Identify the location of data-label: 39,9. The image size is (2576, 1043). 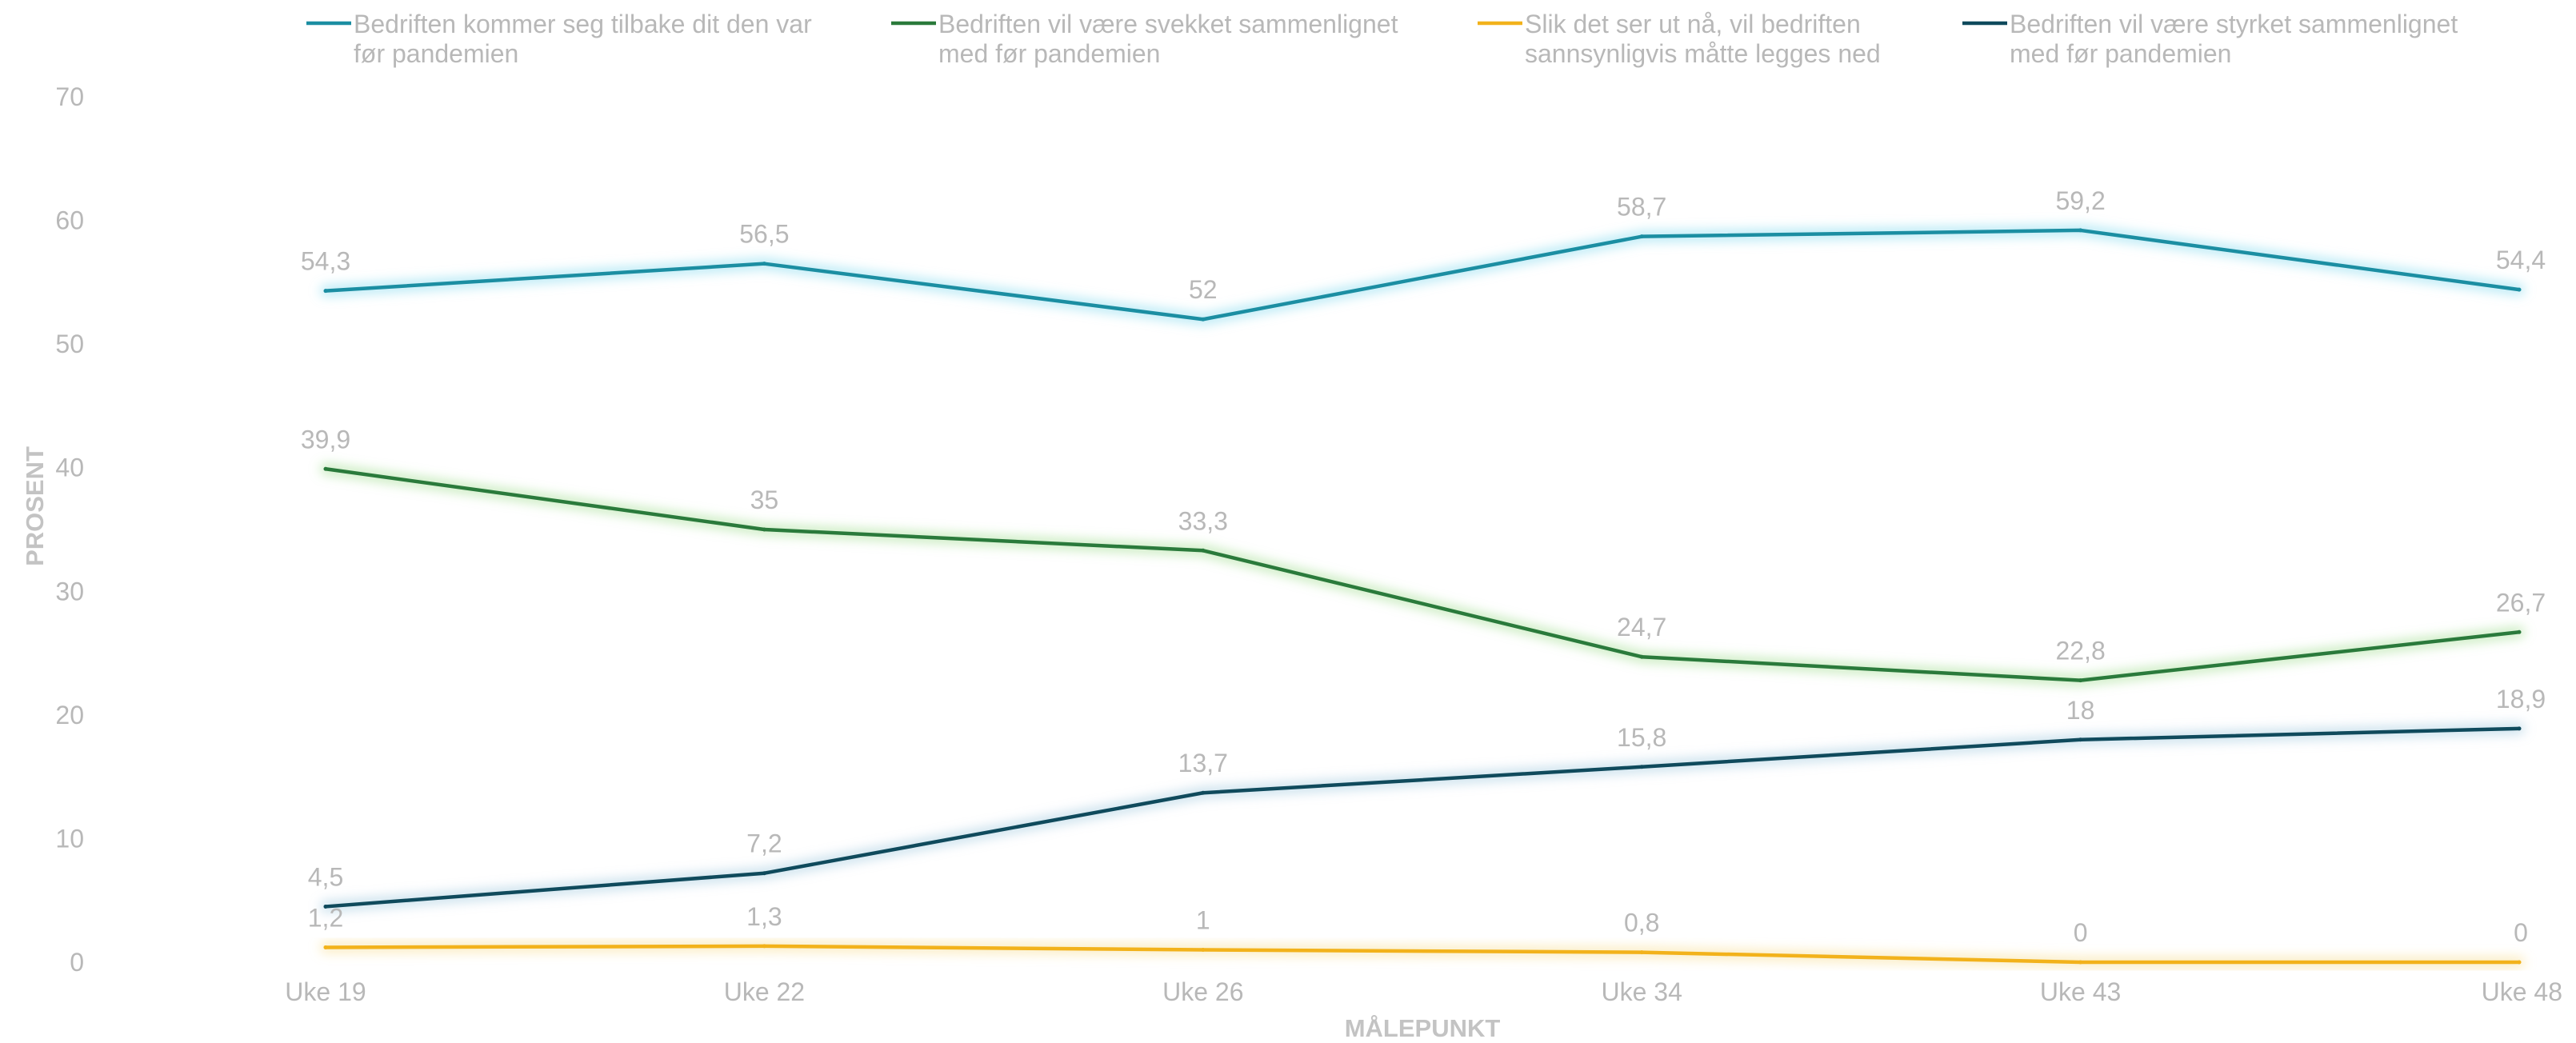
(325, 440).